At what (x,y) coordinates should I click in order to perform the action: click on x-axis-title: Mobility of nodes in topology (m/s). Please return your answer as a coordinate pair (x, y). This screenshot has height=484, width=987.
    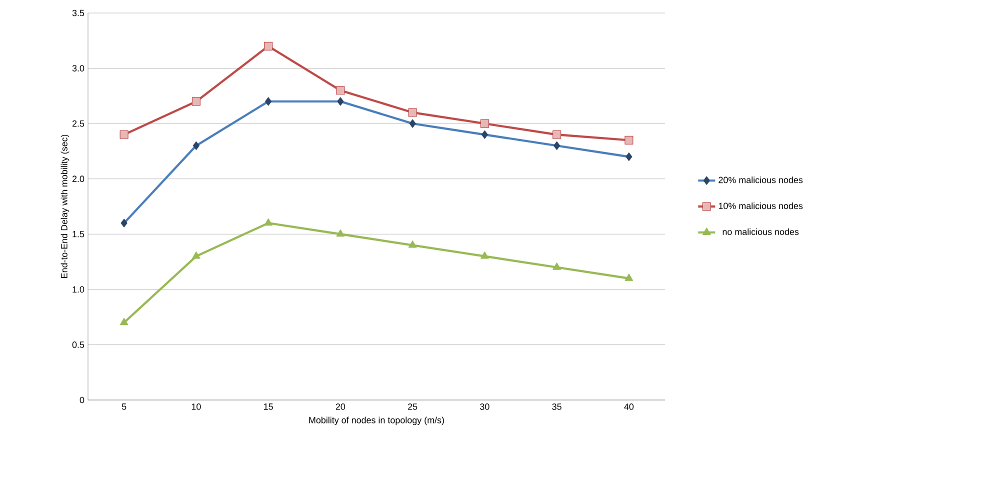
    Looking at the image, I should click on (376, 421).